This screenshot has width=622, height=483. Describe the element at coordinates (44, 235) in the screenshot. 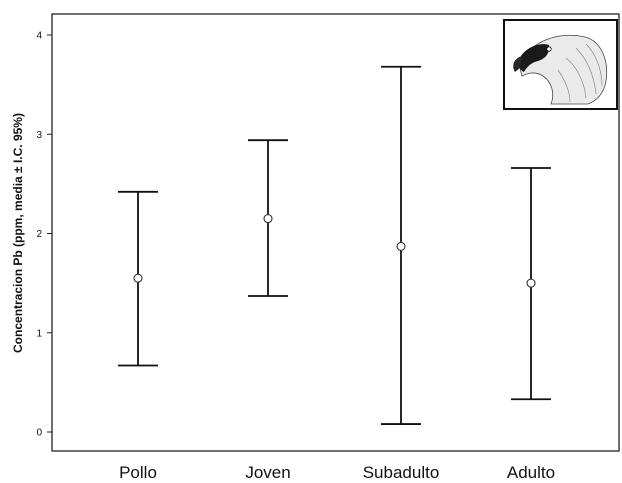

I see `y-axis-ticks: 0 1 2 3 4` at that location.